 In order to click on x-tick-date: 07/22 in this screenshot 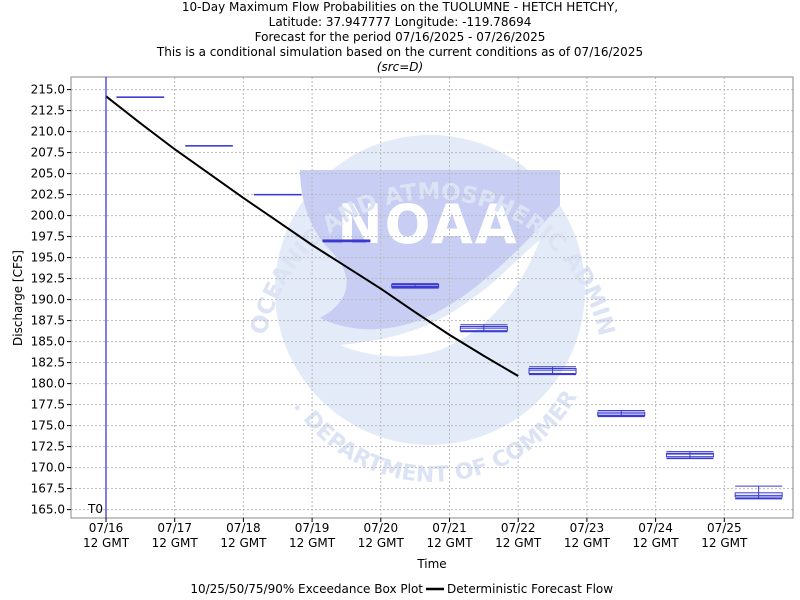, I will do `click(518, 528)`.